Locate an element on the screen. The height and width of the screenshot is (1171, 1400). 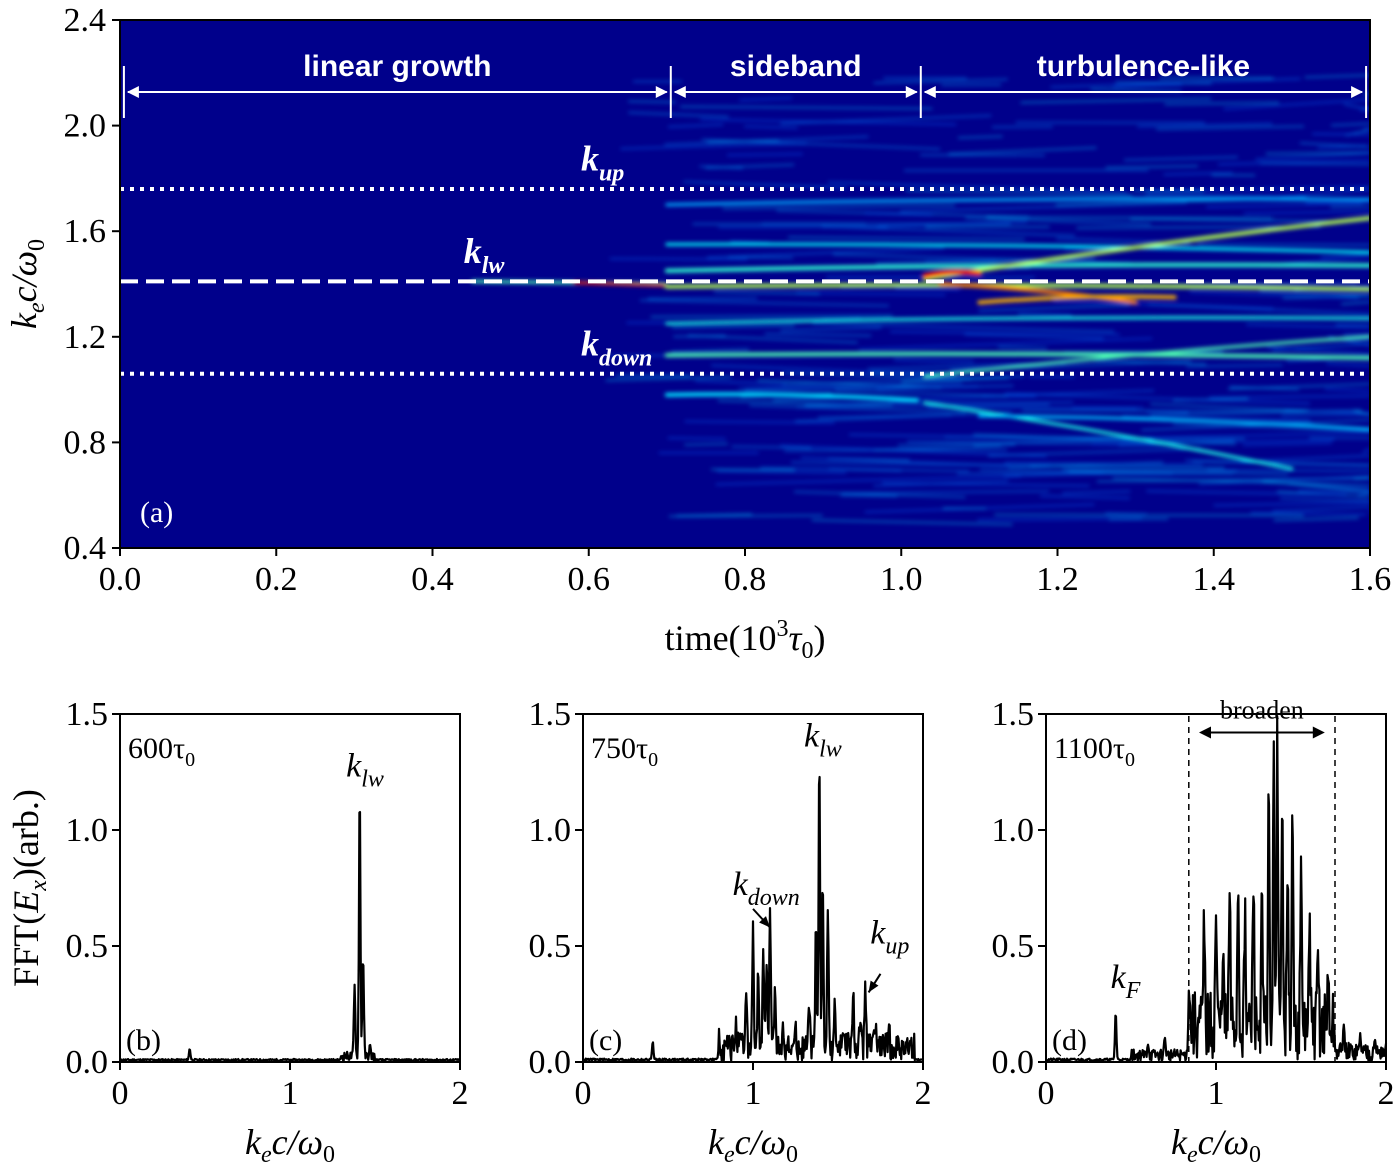
heatmap-xtick-label: 1.0 is located at coordinates (901, 579).